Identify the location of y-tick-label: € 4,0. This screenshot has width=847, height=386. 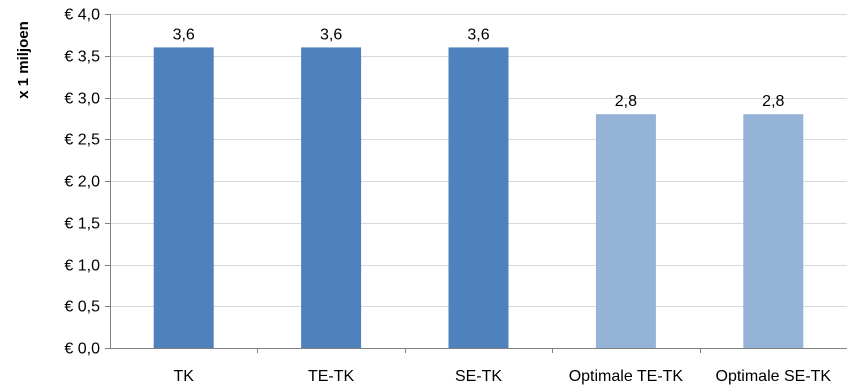
(82, 15).